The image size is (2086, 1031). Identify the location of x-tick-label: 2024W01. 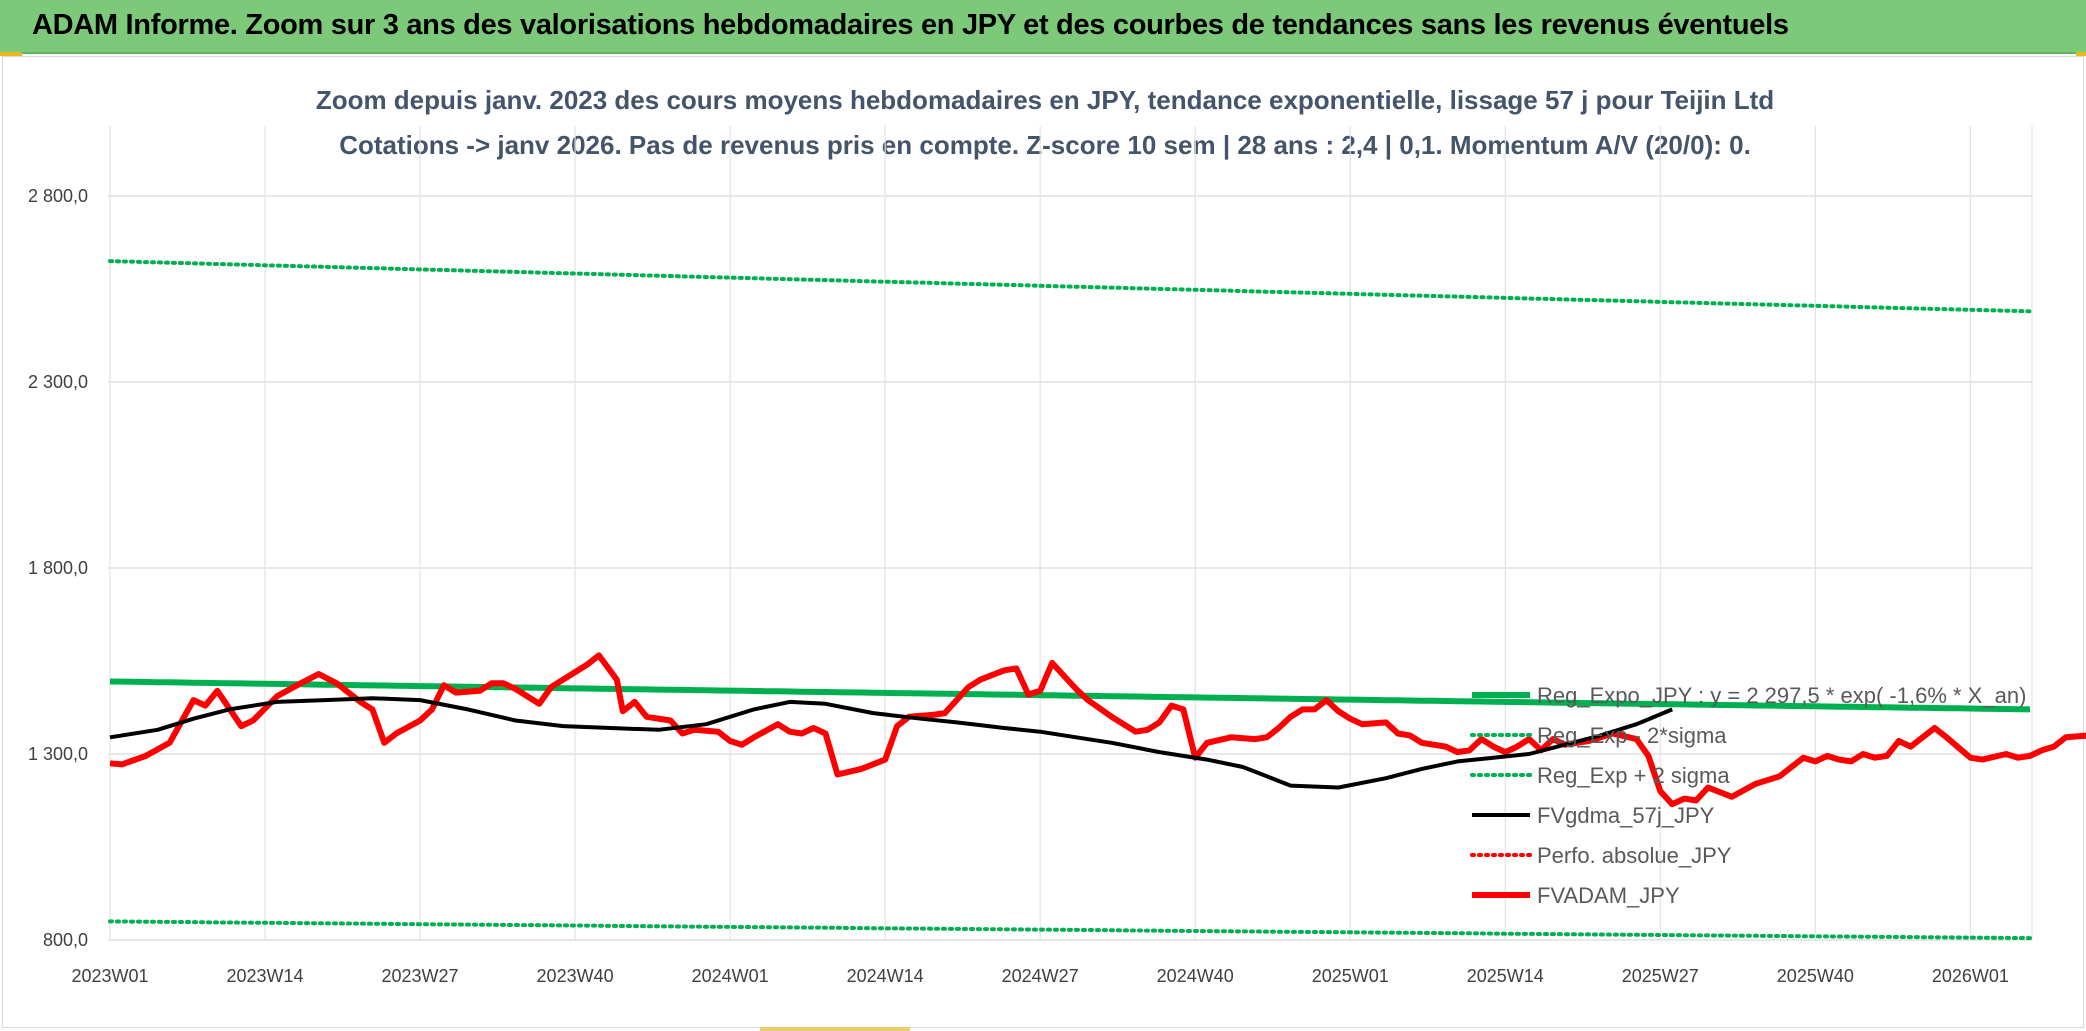
(730, 976).